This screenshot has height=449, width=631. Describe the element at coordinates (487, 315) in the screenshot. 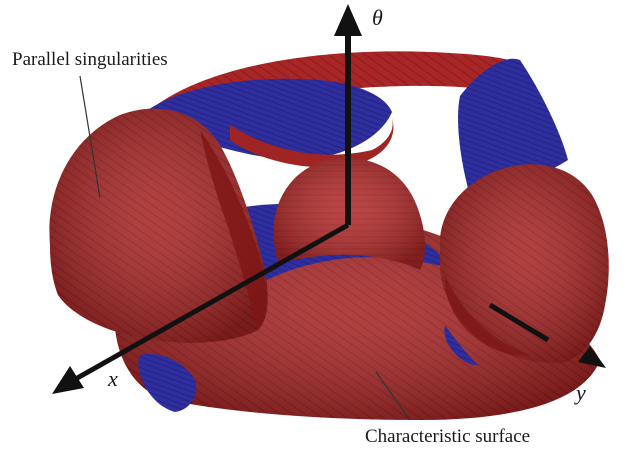

I see `right-horn-fold` at that location.